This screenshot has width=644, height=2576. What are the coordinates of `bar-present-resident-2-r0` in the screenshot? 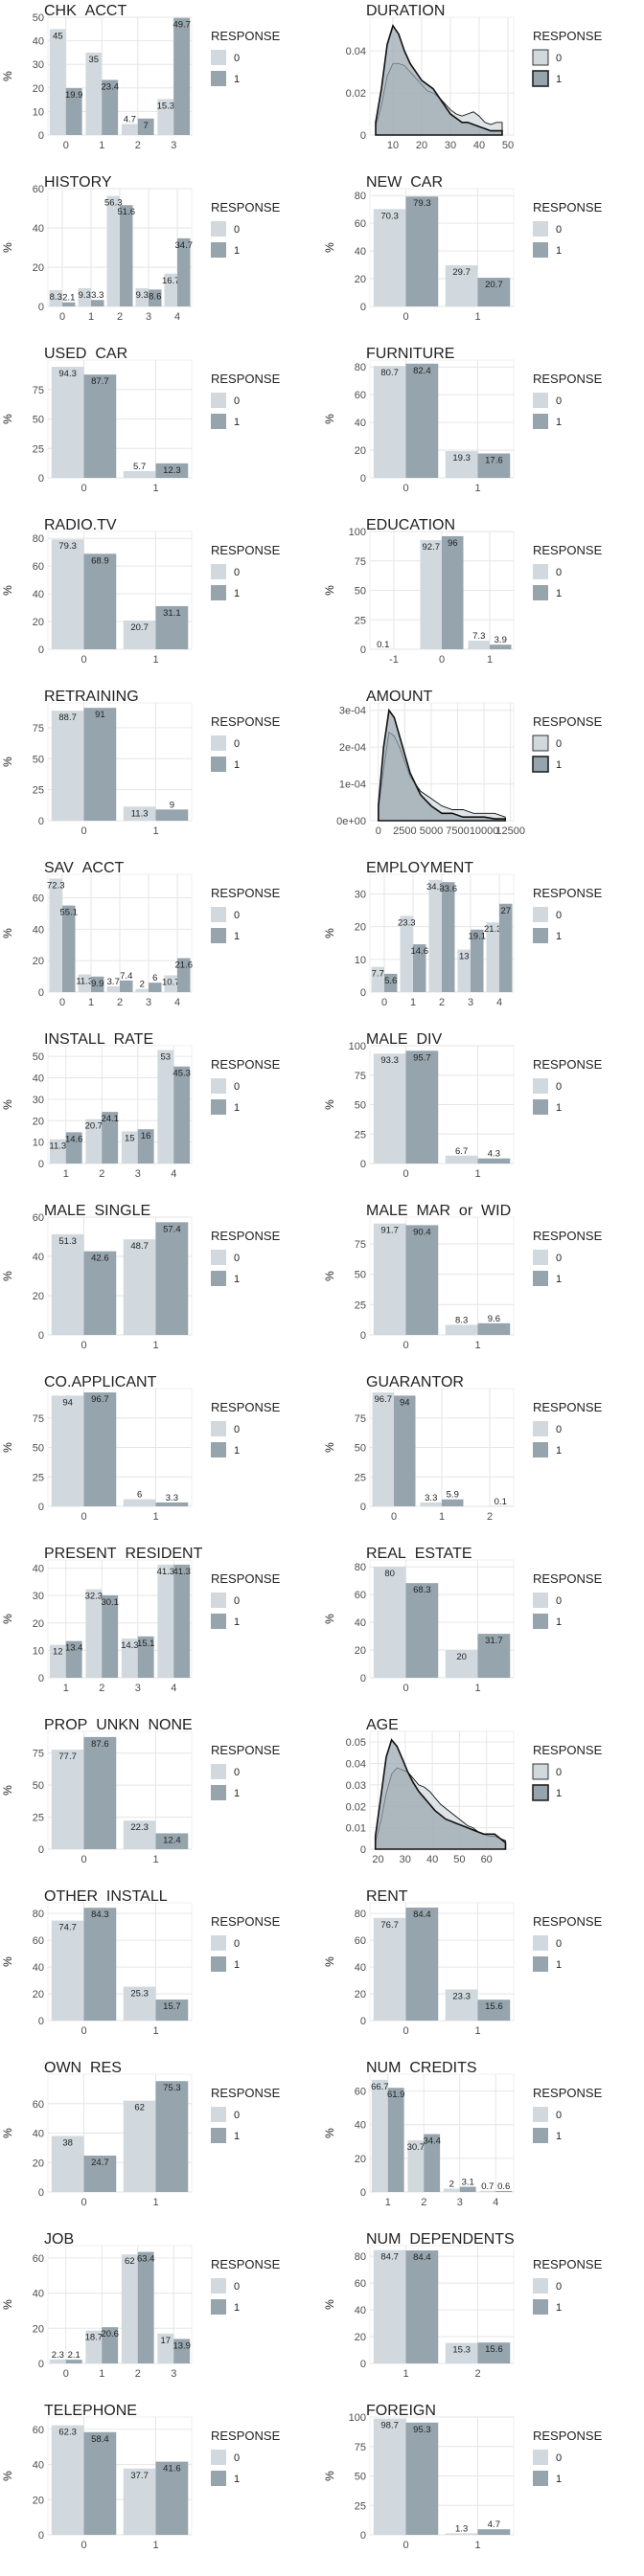 It's located at (93, 1634).